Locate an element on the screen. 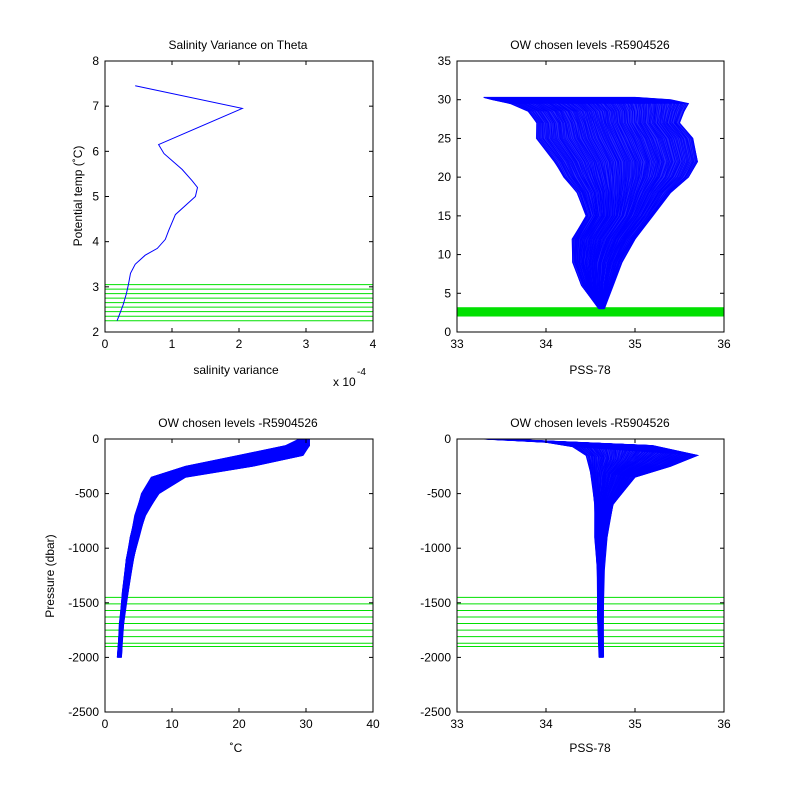 Image resolution: width=800 pixels, height=800 pixels. x-tick-label: 20 is located at coordinates (239, 724).